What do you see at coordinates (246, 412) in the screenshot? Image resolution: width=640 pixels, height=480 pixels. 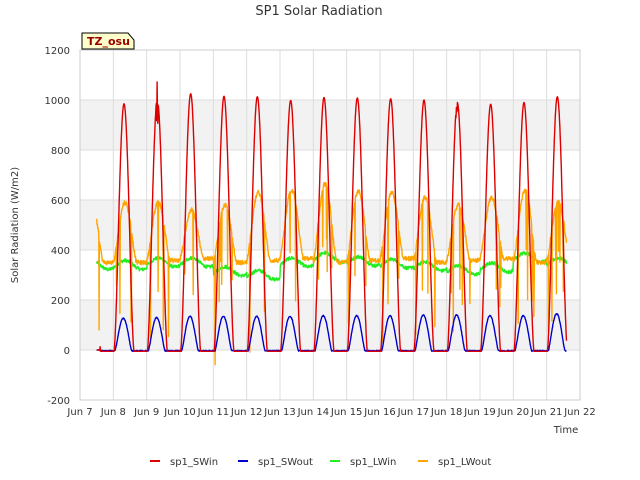 I see `x-tick-label: Jun 12` at bounding box center [246, 412].